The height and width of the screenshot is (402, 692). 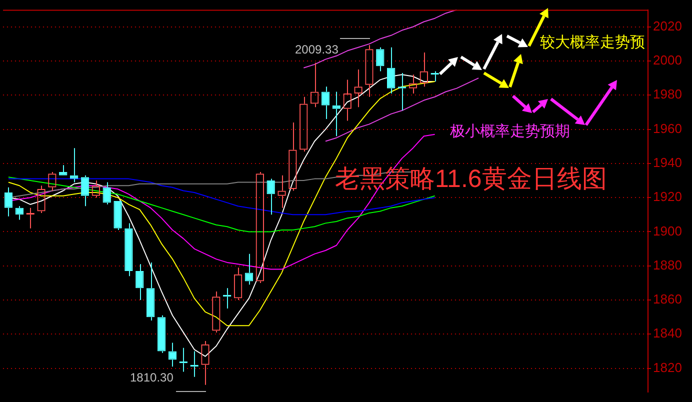 What do you see at coordinates (667, 60) in the screenshot?
I see `y-tick-label: 2000` at bounding box center [667, 60].